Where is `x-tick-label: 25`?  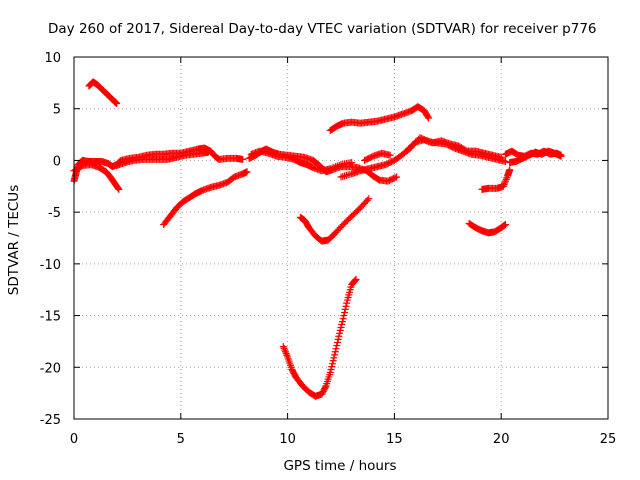 x-tick-label: 25 is located at coordinates (608, 439).